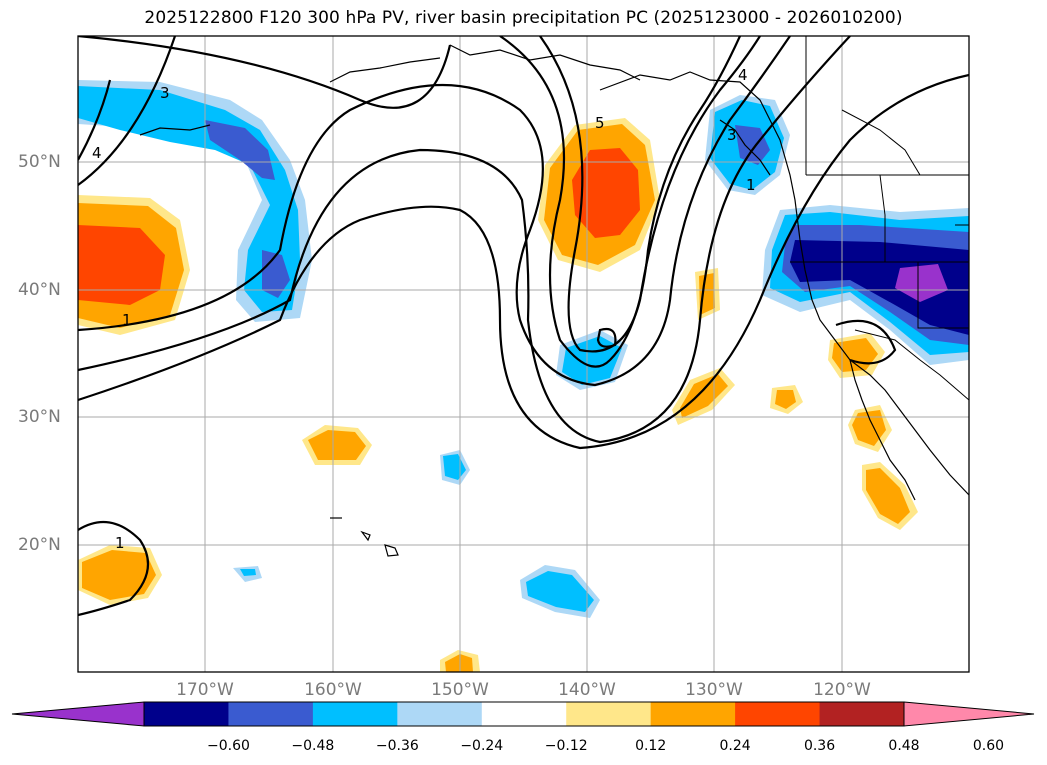  I want to click on lon-label-170w: 170°W, so click(205, 690).